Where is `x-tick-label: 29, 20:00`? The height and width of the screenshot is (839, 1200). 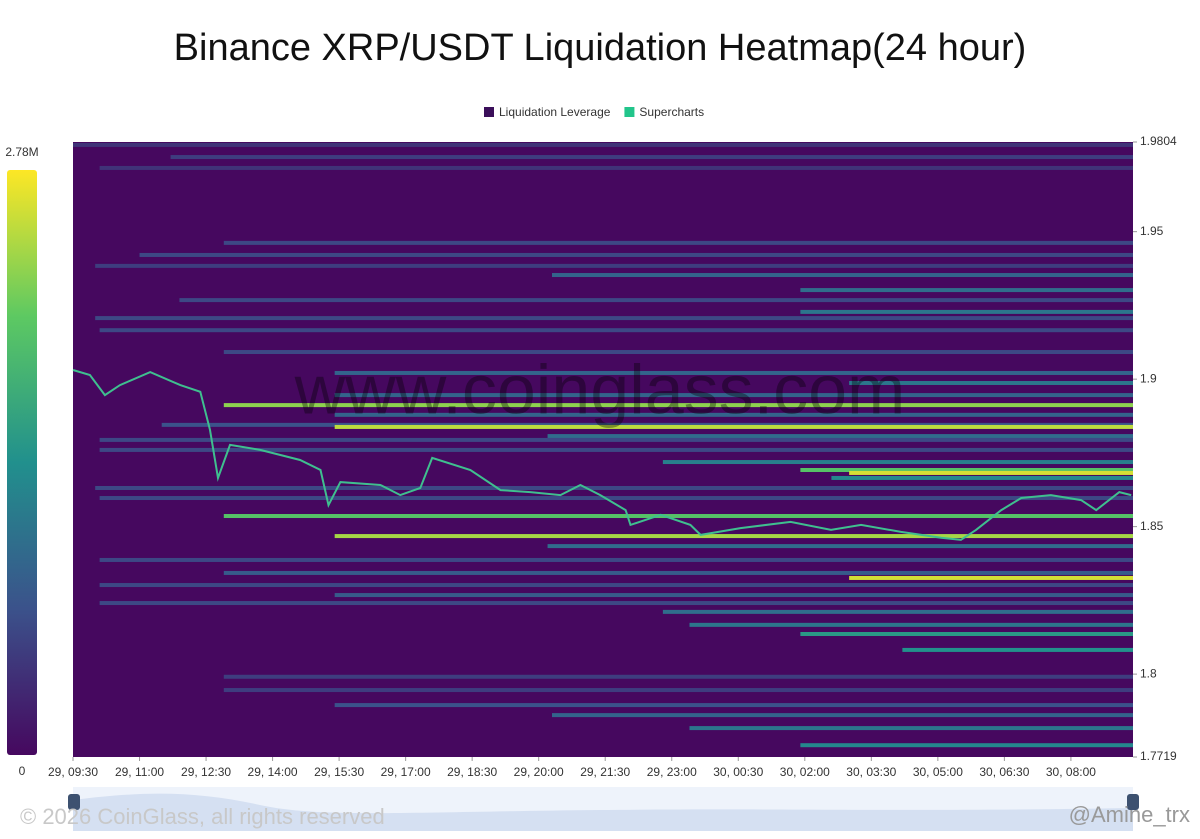 x-tick-label: 29, 20:00 is located at coordinates (539, 772).